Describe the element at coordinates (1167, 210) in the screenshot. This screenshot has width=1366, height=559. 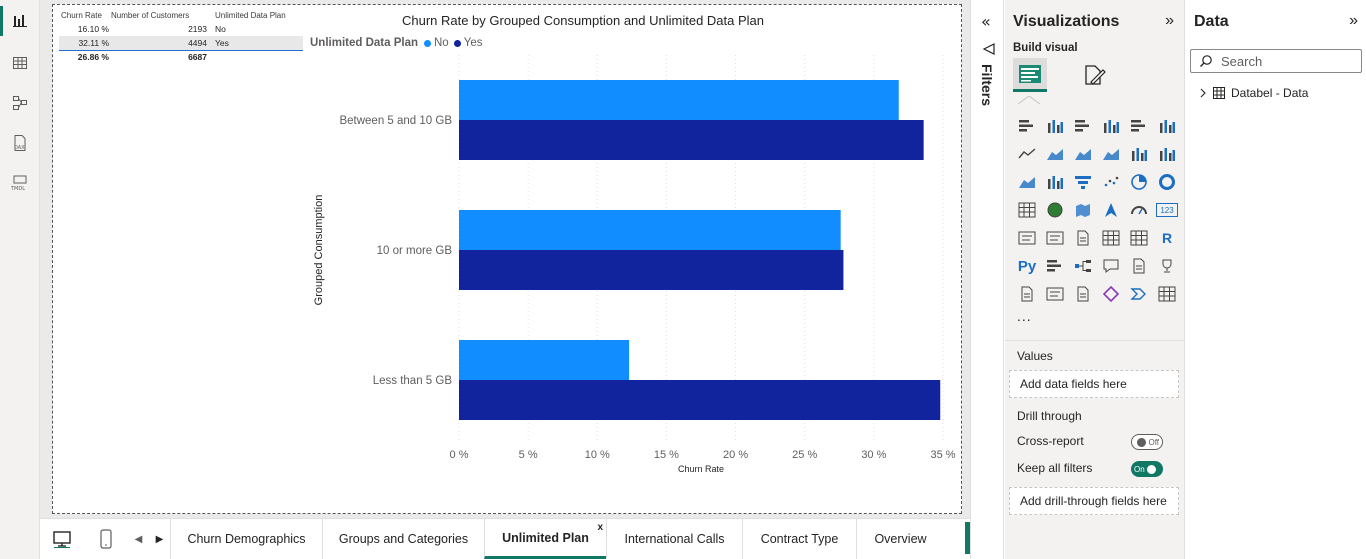
I see `card-icon: 123` at that location.